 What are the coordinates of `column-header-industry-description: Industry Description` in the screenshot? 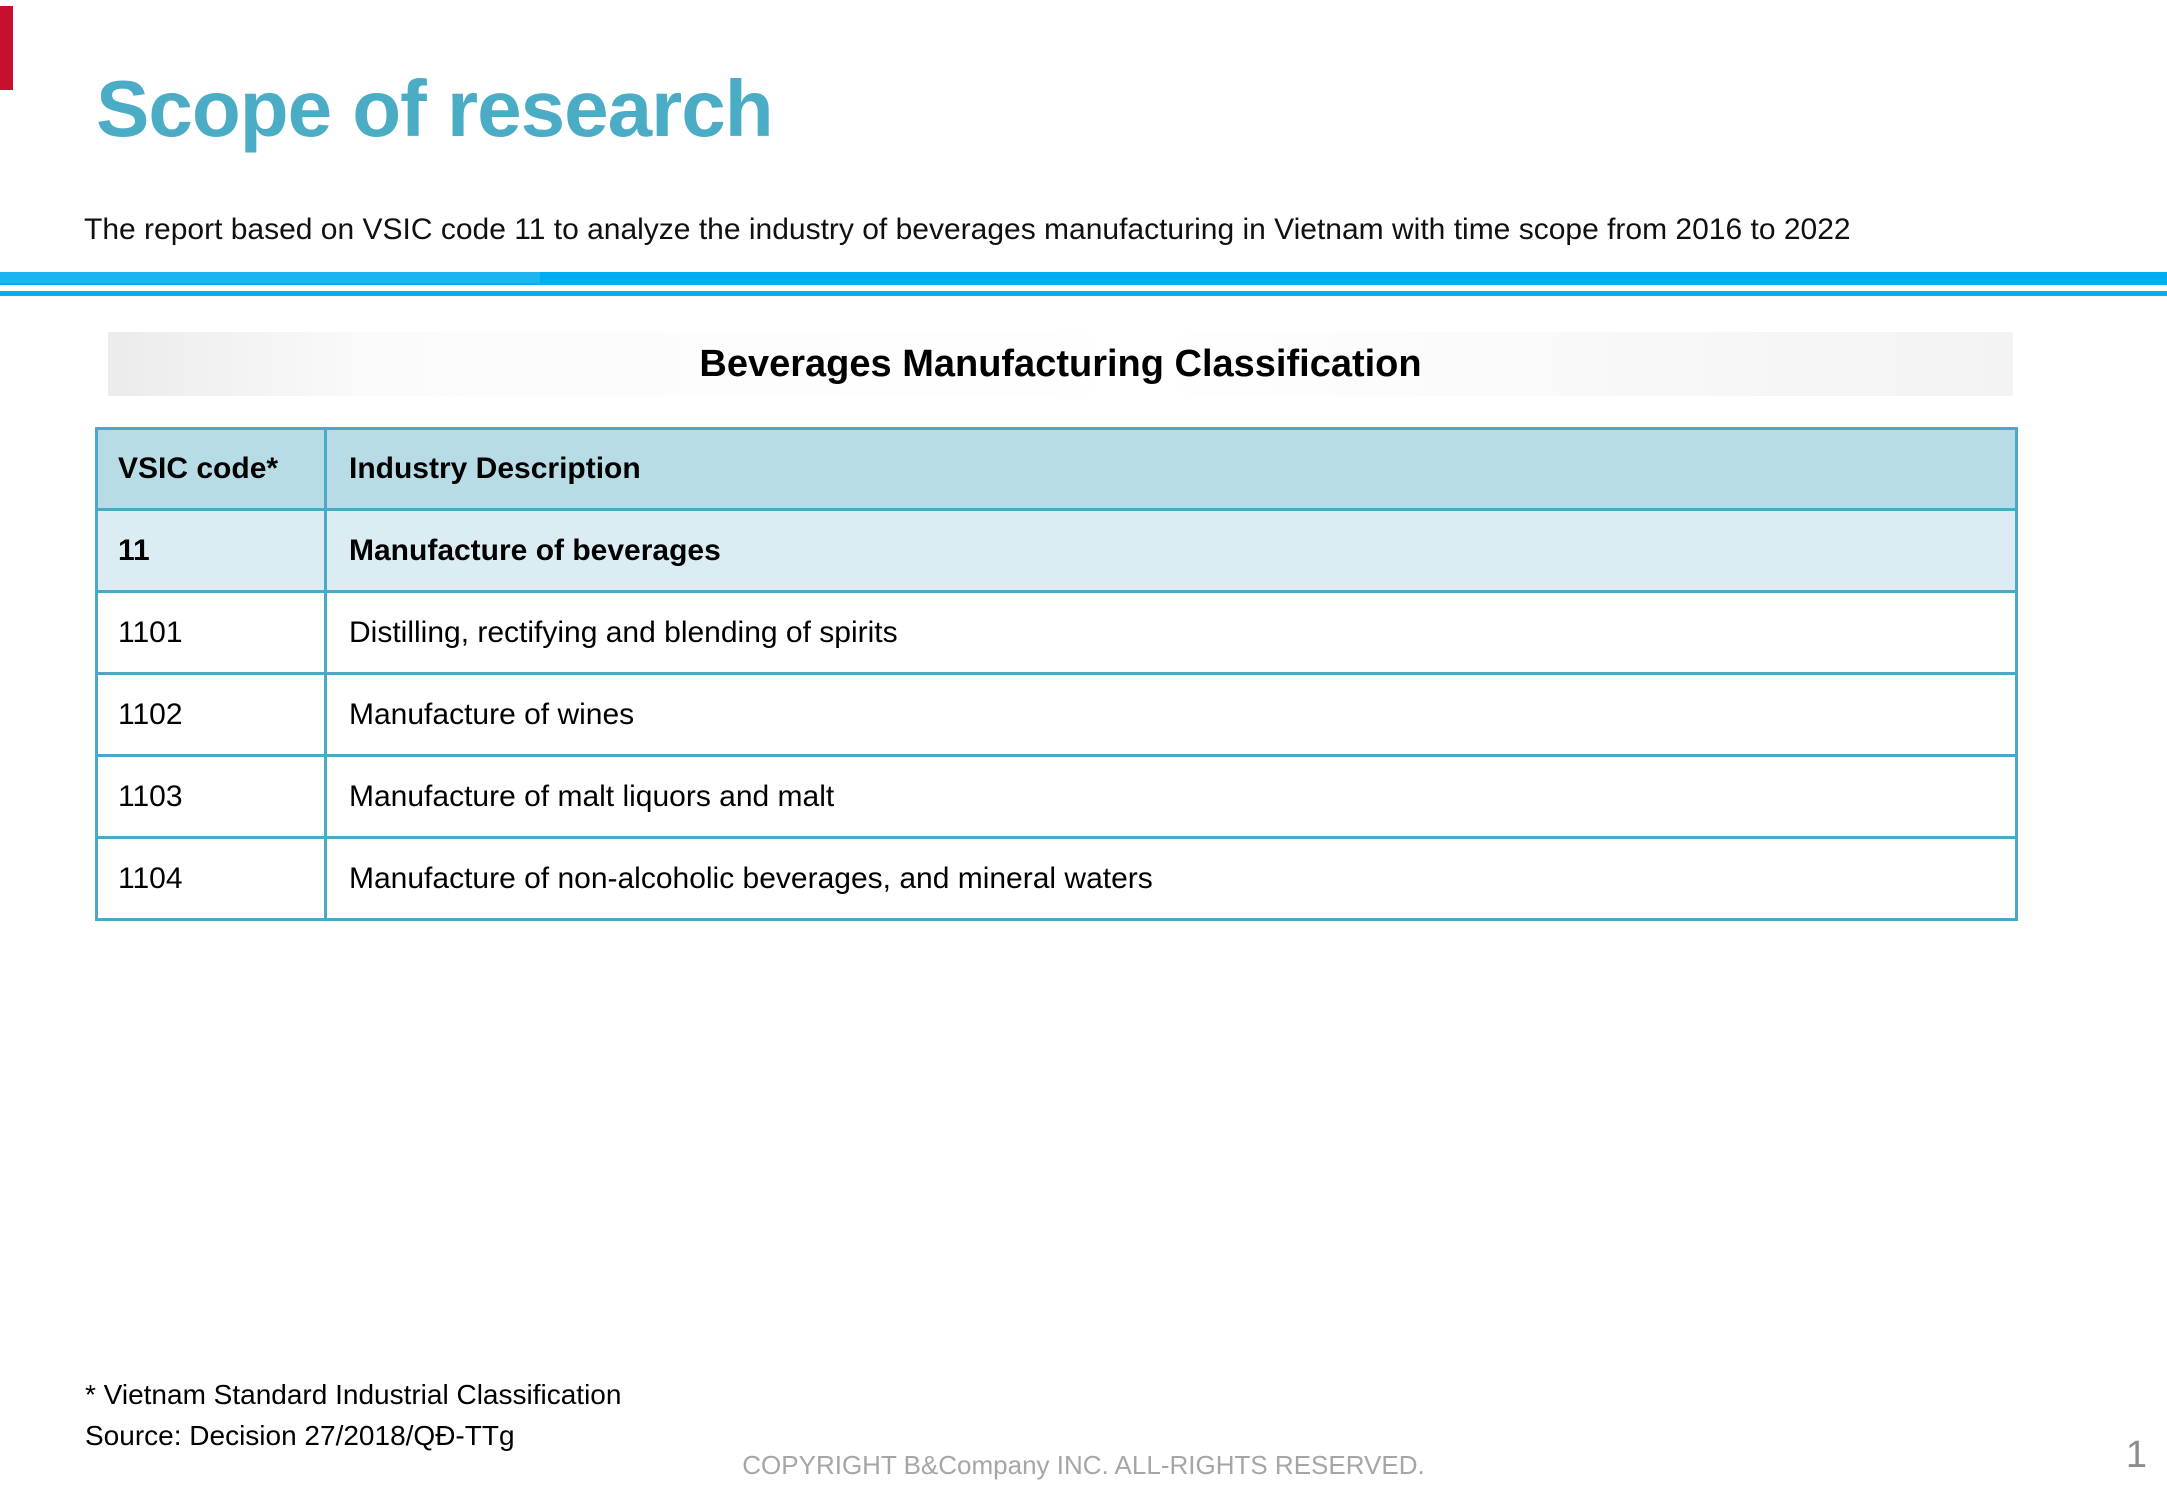 It's located at (1171, 469).